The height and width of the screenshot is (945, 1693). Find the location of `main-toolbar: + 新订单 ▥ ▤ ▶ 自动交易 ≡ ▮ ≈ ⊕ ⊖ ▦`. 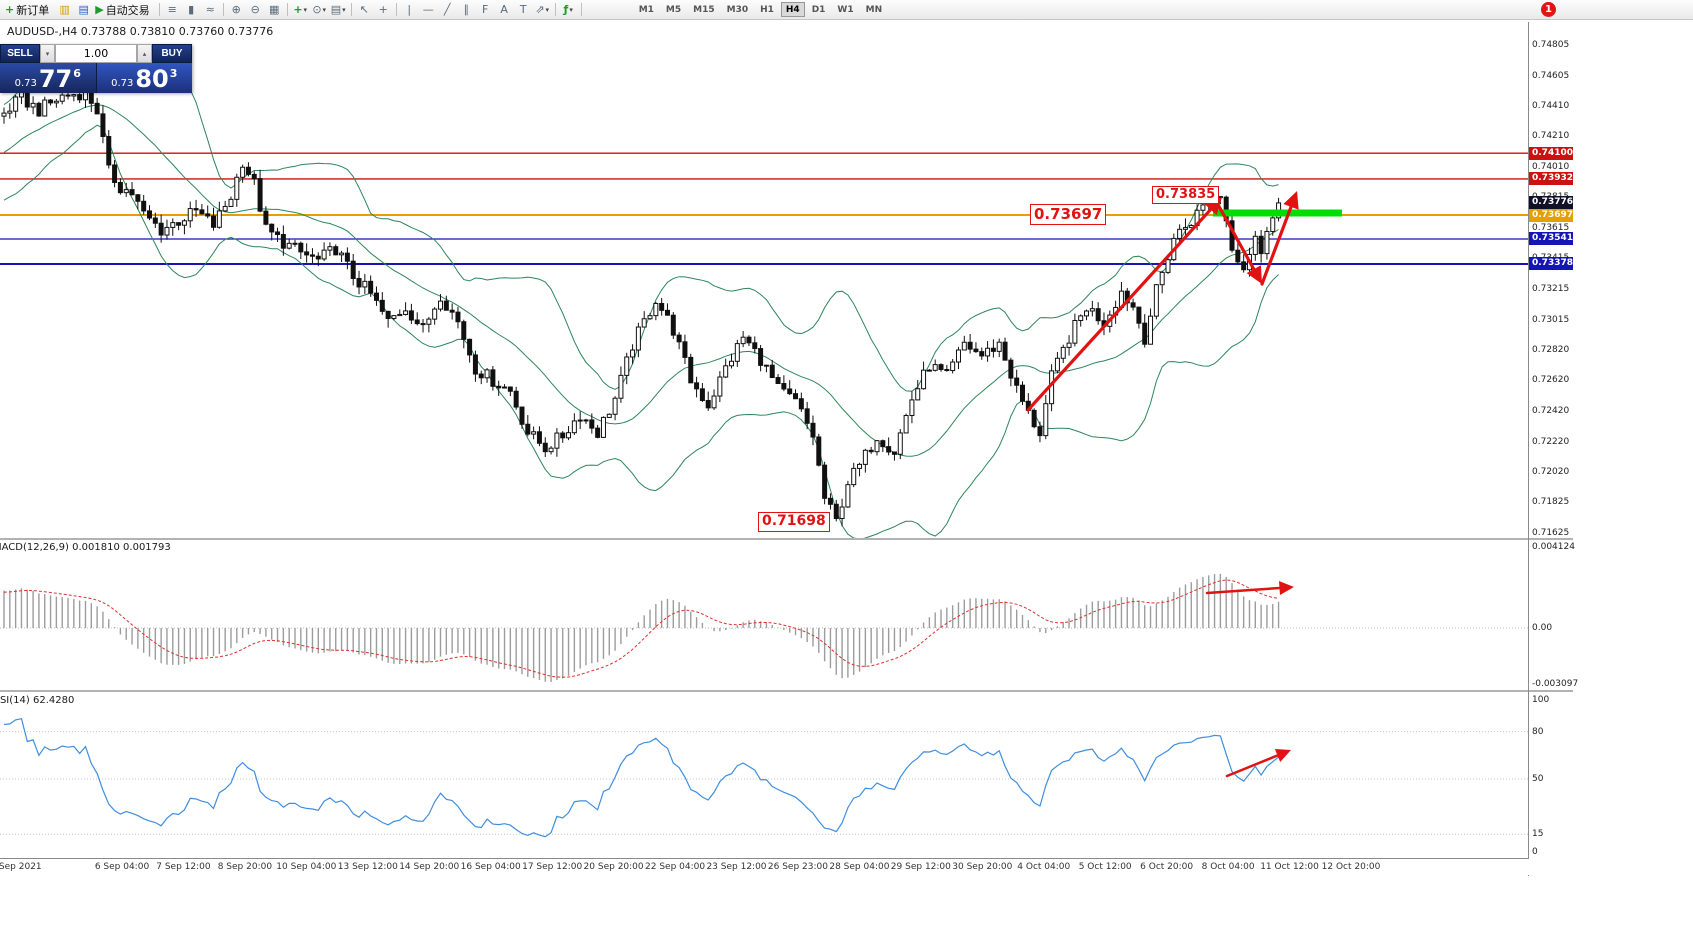

main-toolbar: + 新订单 ▥ ▤ ▶ 自动交易 ≡ ▮ ≈ ⊕ ⊖ ▦ is located at coordinates (846, 10).